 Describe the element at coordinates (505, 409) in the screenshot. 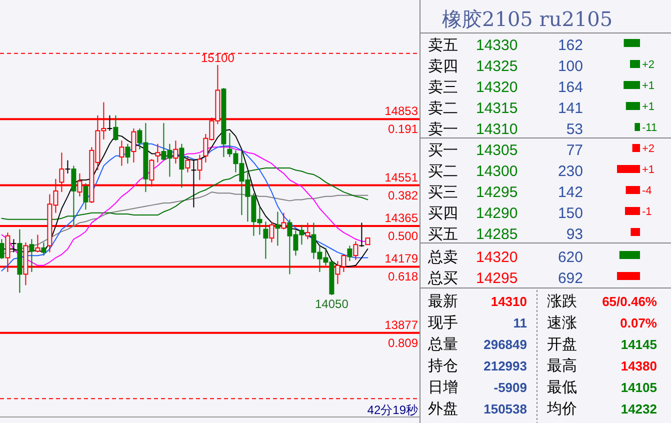

I see `text: 150538` at that location.